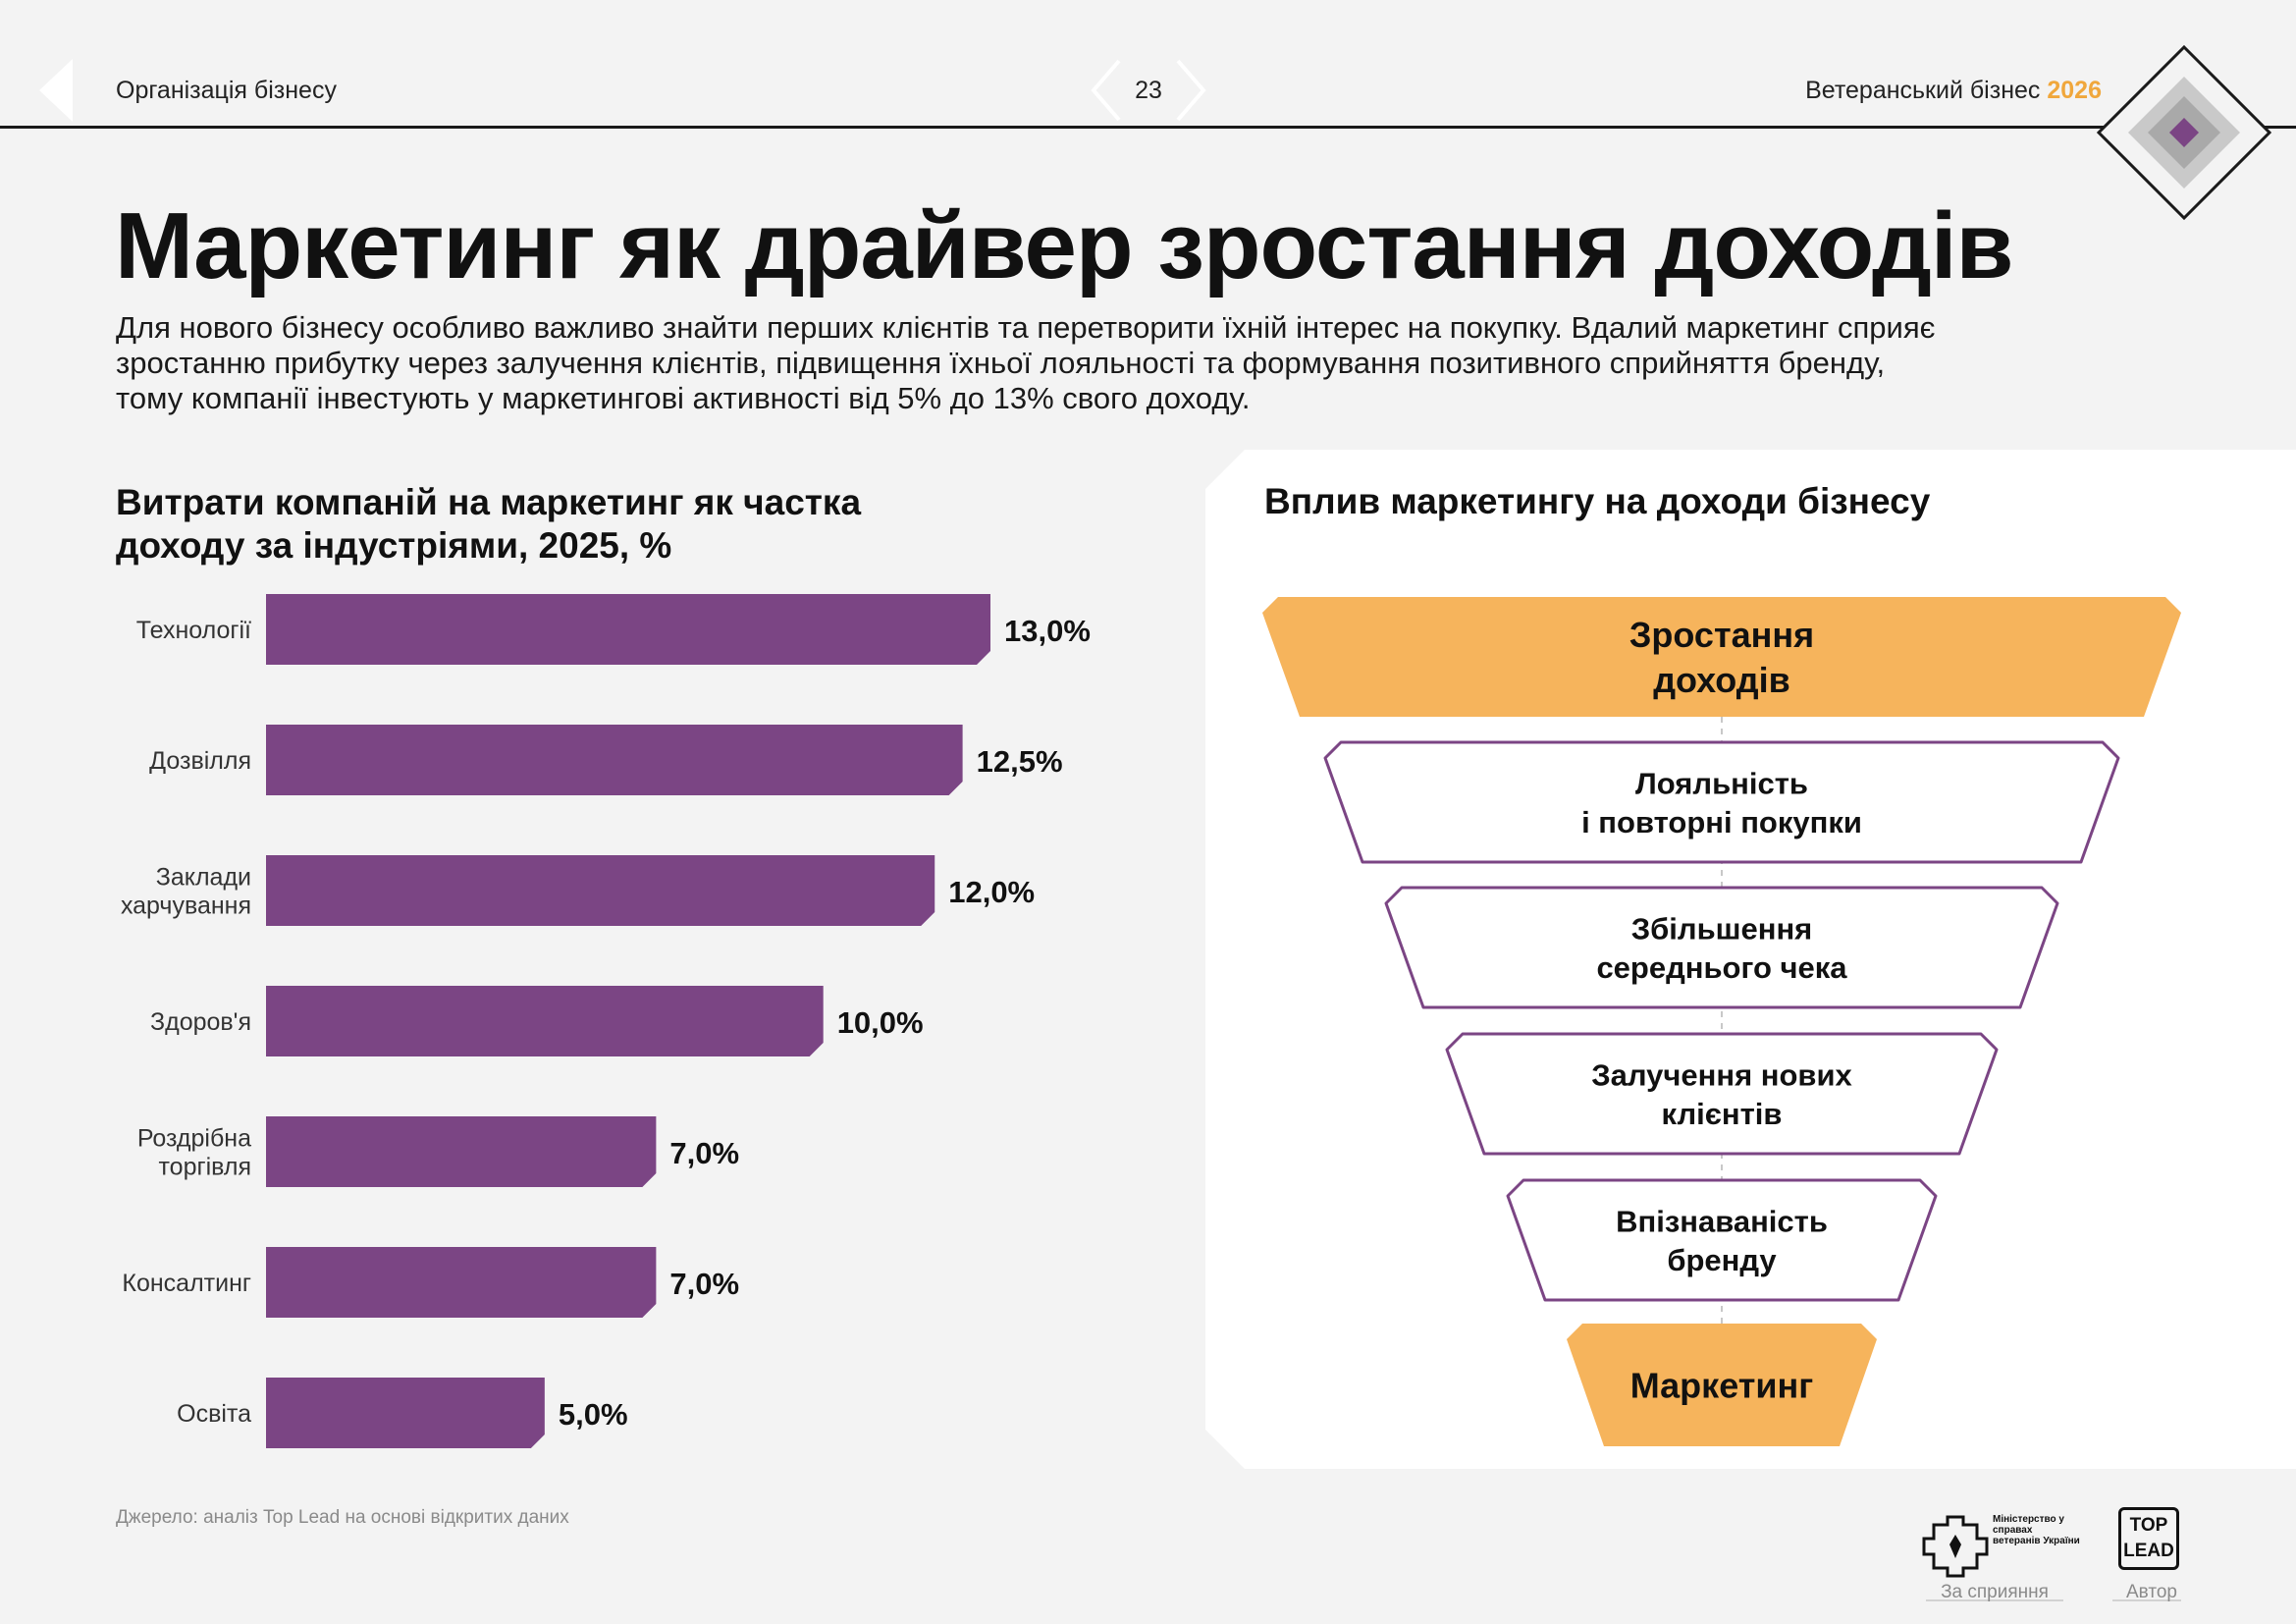  Describe the element at coordinates (2036, 1530) in the screenshot. I see `ministry-name: Міністерство у справах ветеранів України` at that location.